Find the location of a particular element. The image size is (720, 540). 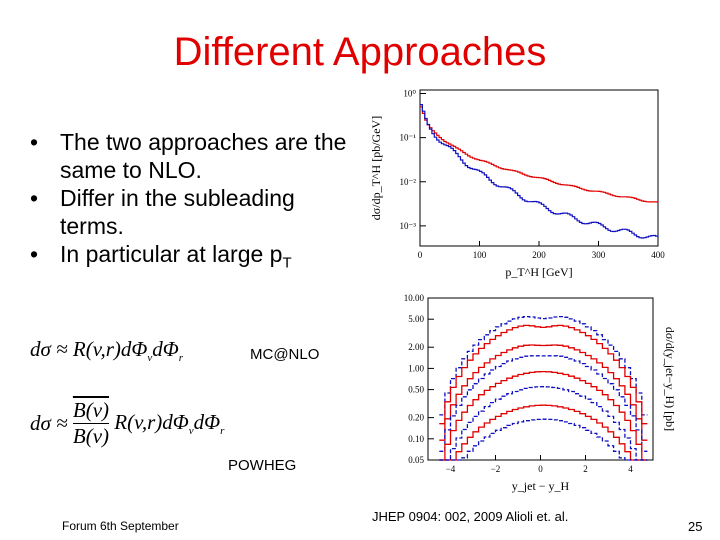

y-tick-label: 10⁻³ is located at coordinates (408, 226).